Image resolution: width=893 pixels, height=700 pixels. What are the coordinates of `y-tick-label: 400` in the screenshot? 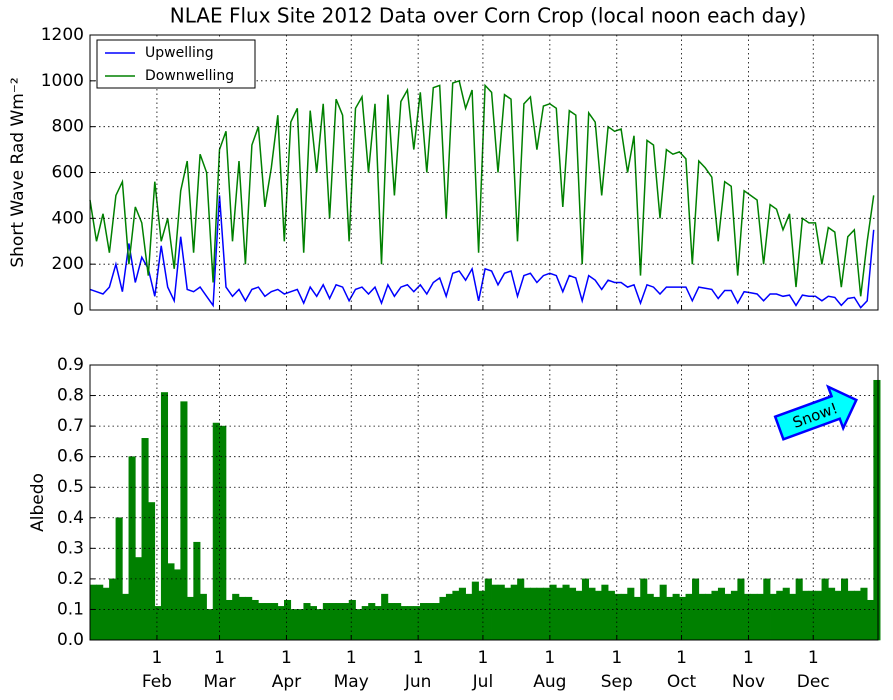 It's located at (68, 218).